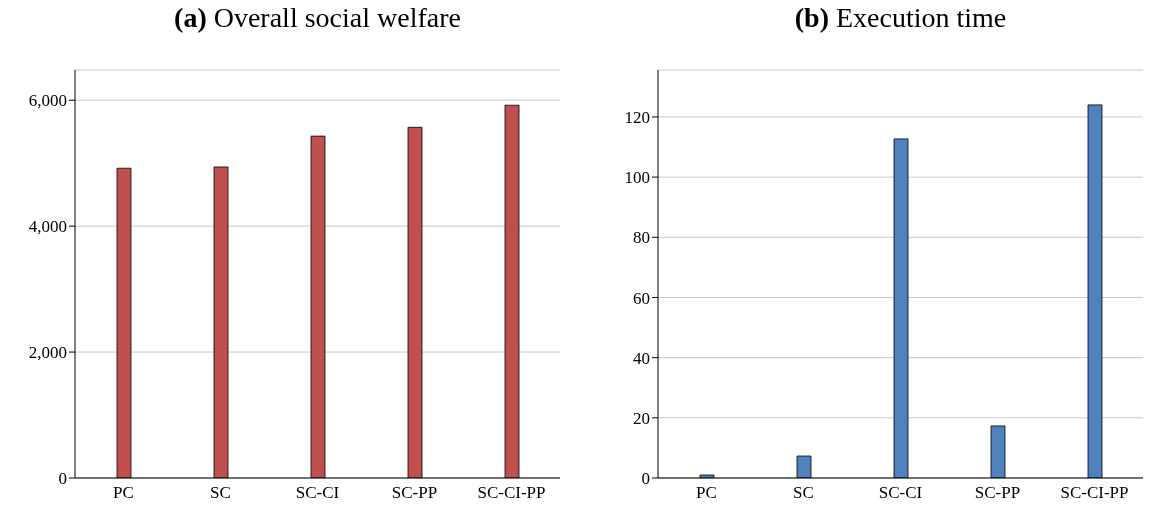  What do you see at coordinates (47, 101) in the screenshot?
I see `y-tick-label: 6,000` at bounding box center [47, 101].